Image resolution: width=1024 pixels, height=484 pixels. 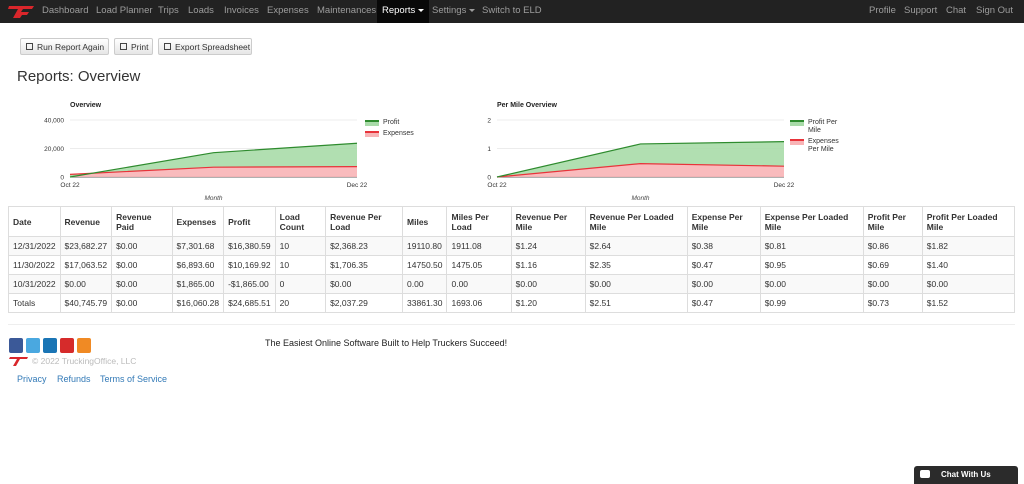 What do you see at coordinates (968, 265) in the screenshot?
I see `table-cell: $1.40` at bounding box center [968, 265].